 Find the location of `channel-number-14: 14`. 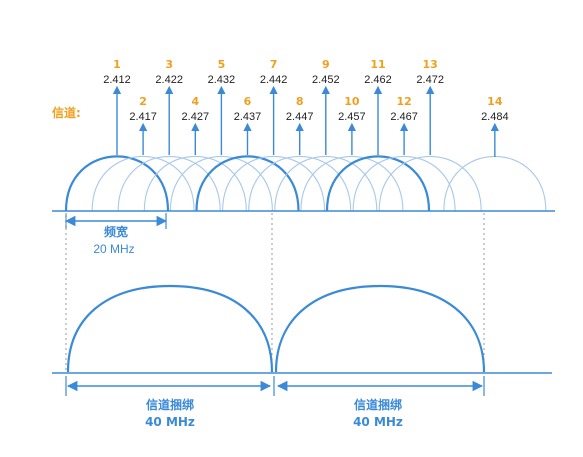

channel-number-14: 14 is located at coordinates (495, 101).